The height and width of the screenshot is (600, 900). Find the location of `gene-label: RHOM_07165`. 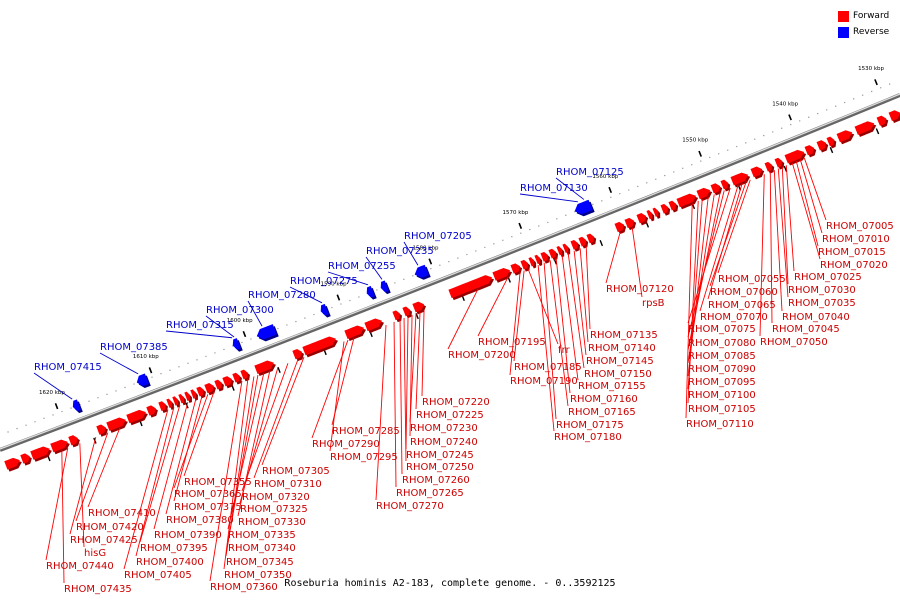

gene-label: RHOM_07165 is located at coordinates (602, 412).